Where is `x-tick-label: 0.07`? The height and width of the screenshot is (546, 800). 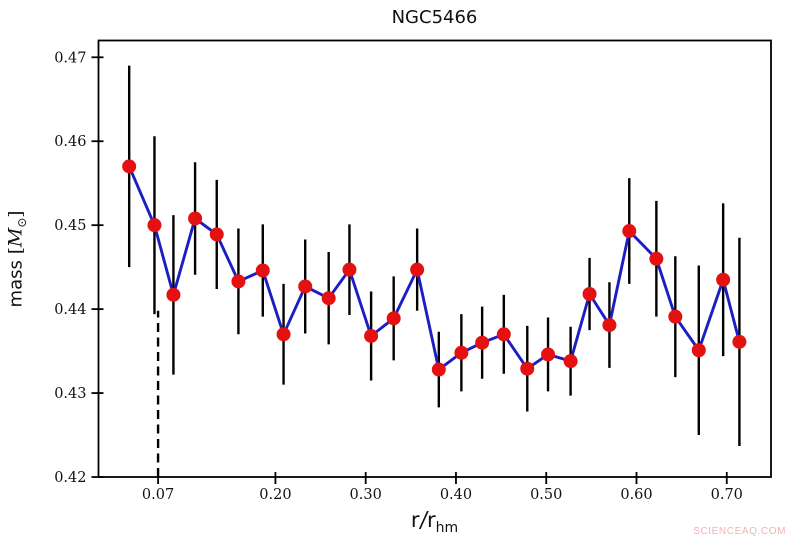
x-tick-label: 0.07 is located at coordinates (158, 495).